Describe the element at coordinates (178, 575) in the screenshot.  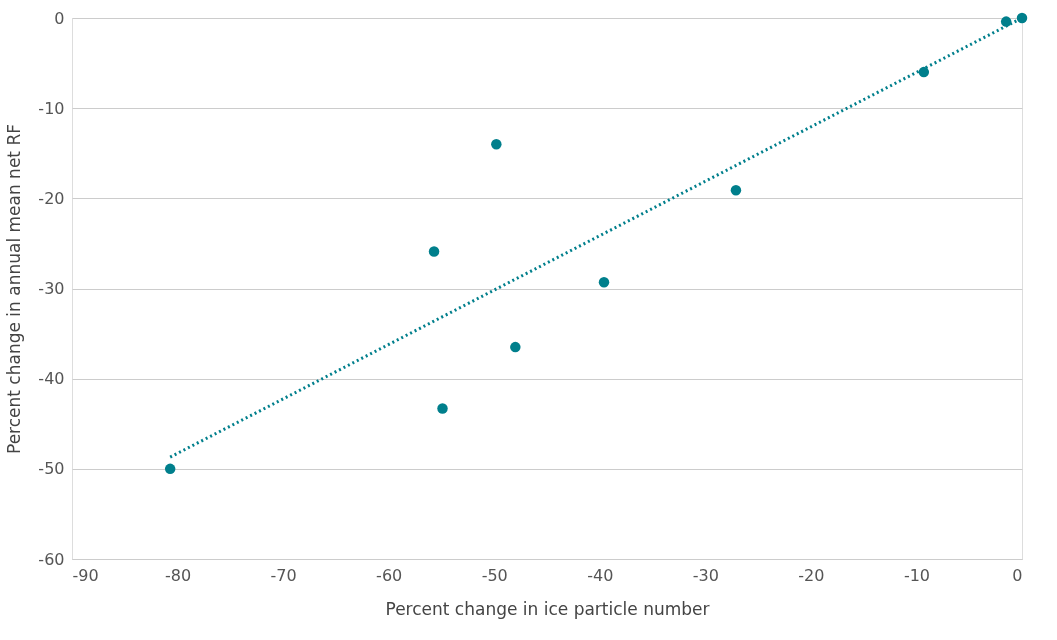
I see `x-tick-label: -80` at that location.